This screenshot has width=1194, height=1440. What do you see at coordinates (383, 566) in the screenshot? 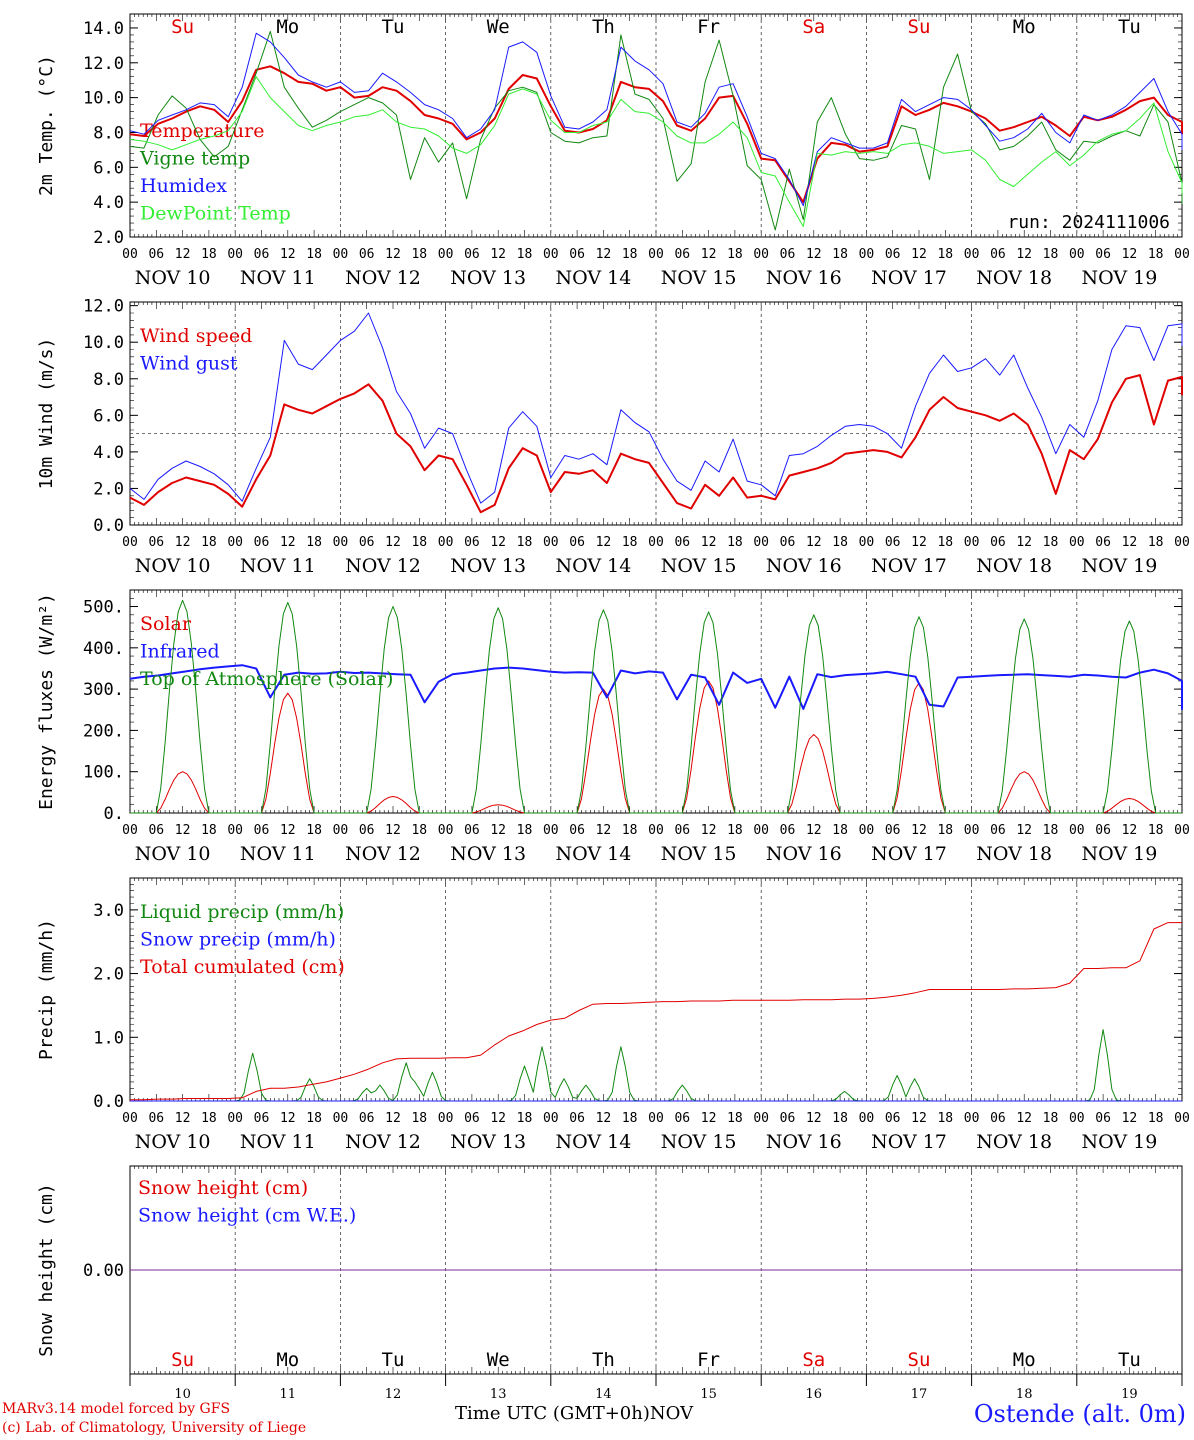
I see `day-label: NOV 12` at bounding box center [383, 566].